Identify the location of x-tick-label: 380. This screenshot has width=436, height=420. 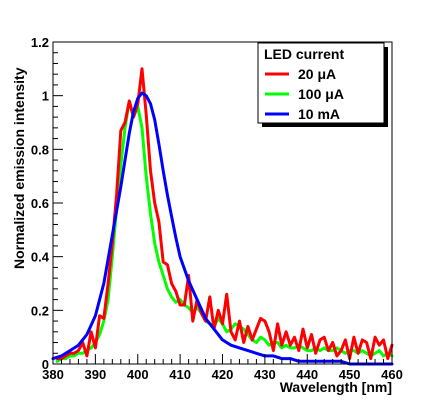
(53, 374).